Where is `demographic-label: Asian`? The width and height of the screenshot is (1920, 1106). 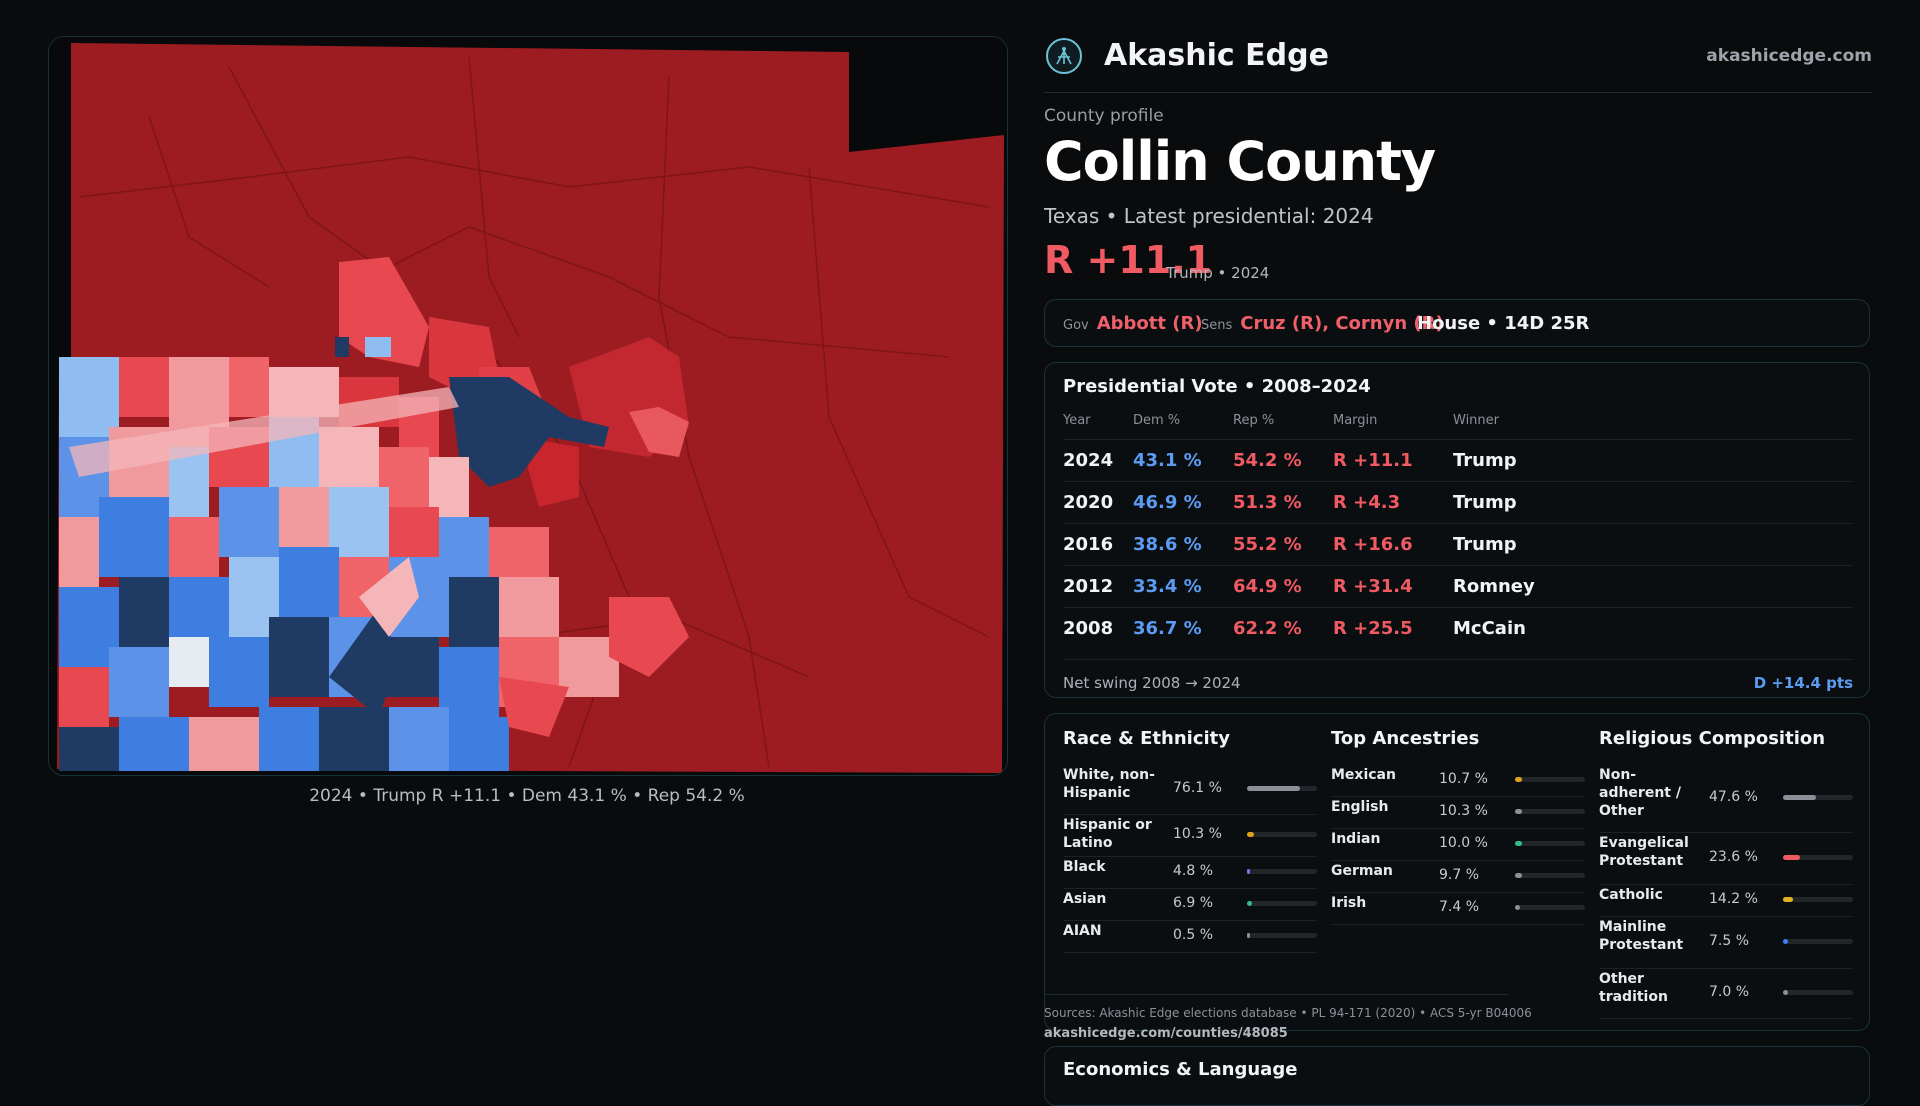 demographic-label: Asian is located at coordinates (1085, 899).